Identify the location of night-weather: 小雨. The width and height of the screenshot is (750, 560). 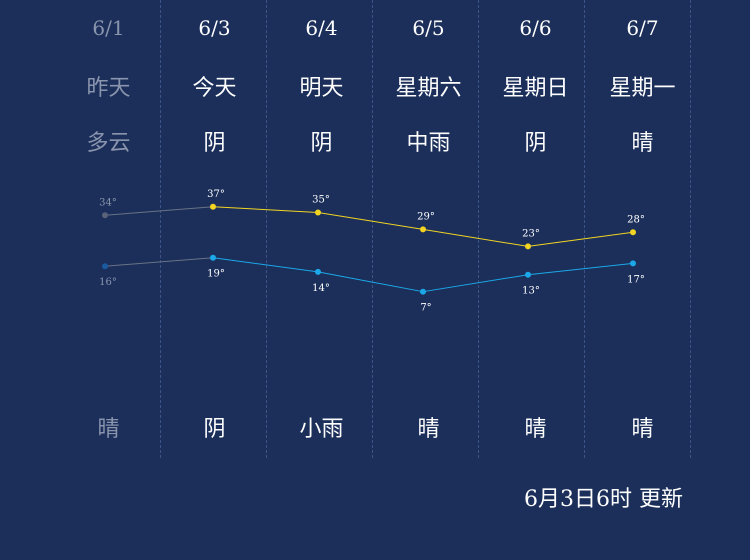
(321, 429).